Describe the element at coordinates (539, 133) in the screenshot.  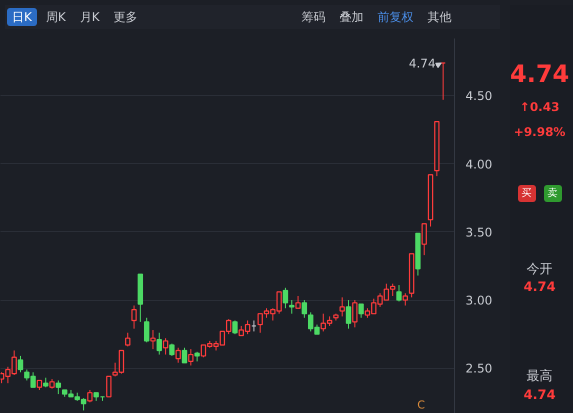
I see `text: +9.98%` at that location.